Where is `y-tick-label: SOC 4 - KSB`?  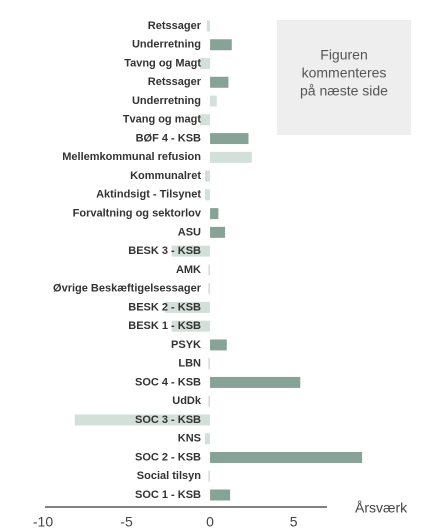
y-tick-label: SOC 4 - KSB is located at coordinates (168, 382).